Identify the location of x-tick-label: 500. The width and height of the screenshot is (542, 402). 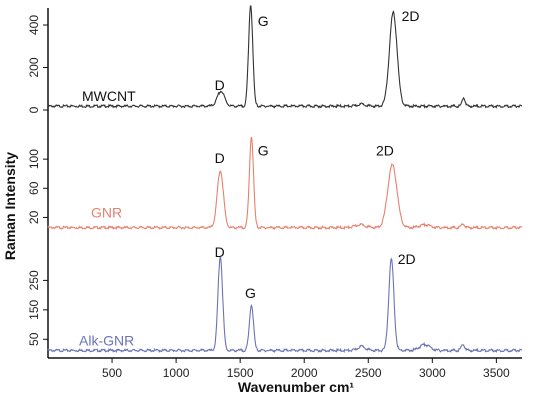
(112, 373).